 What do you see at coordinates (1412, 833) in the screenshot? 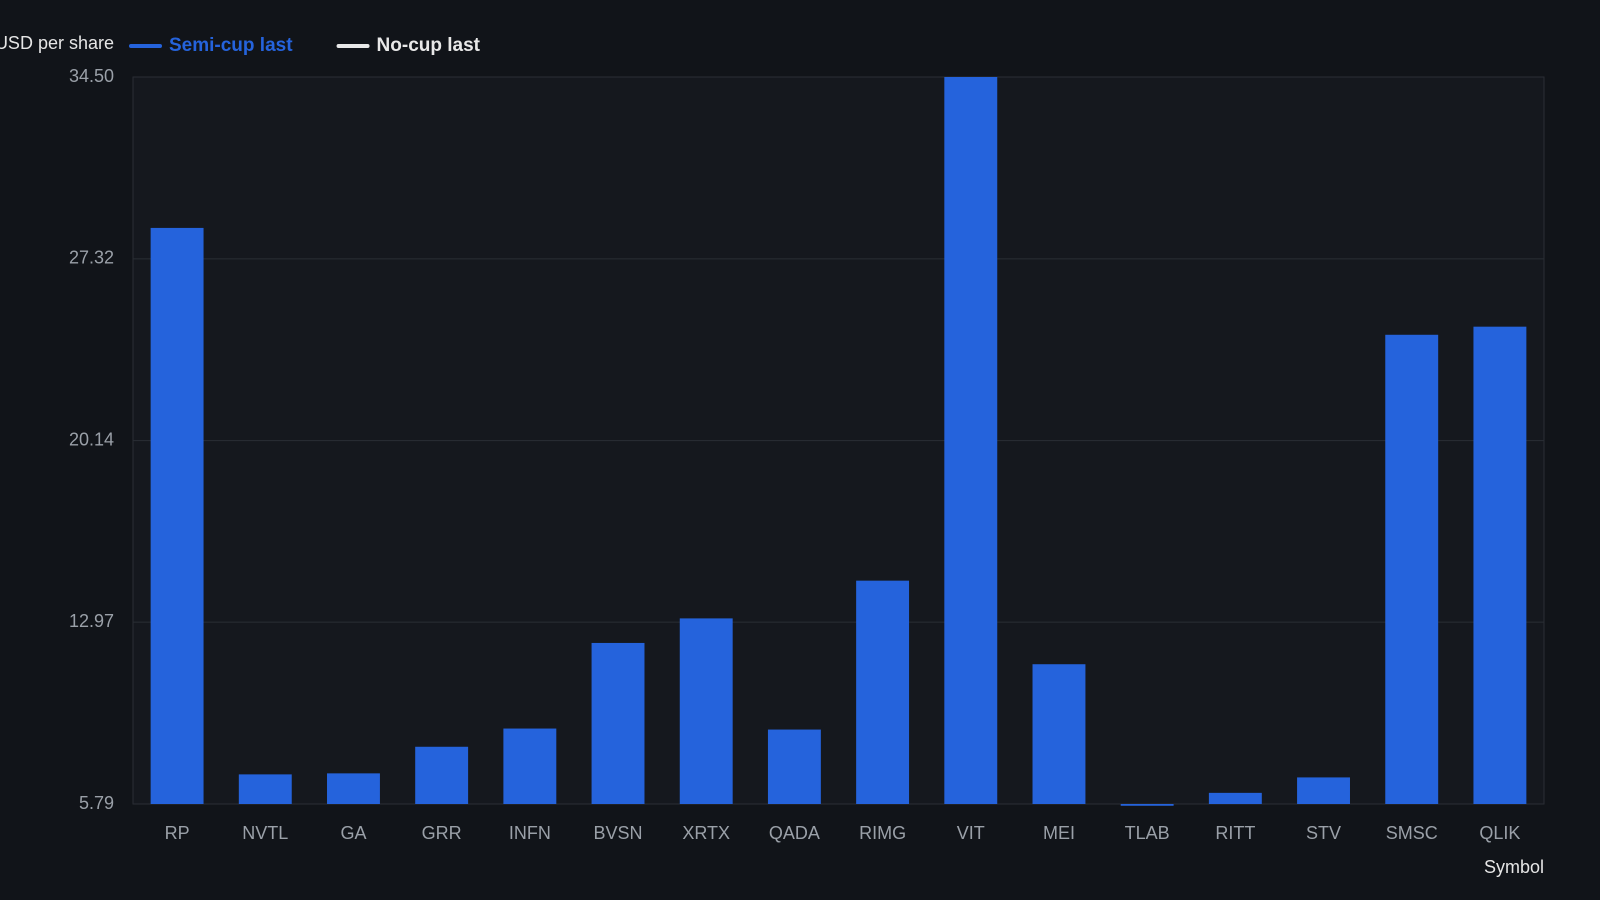
I see `x-tick-label: SMSC` at bounding box center [1412, 833].